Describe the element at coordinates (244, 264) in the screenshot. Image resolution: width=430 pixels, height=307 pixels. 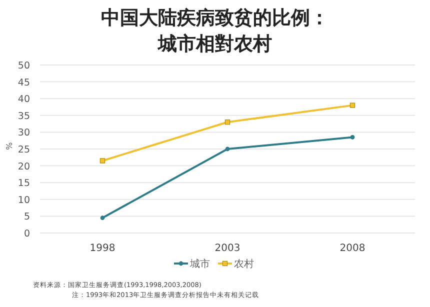
I see `legend-label: 农村` at that location.